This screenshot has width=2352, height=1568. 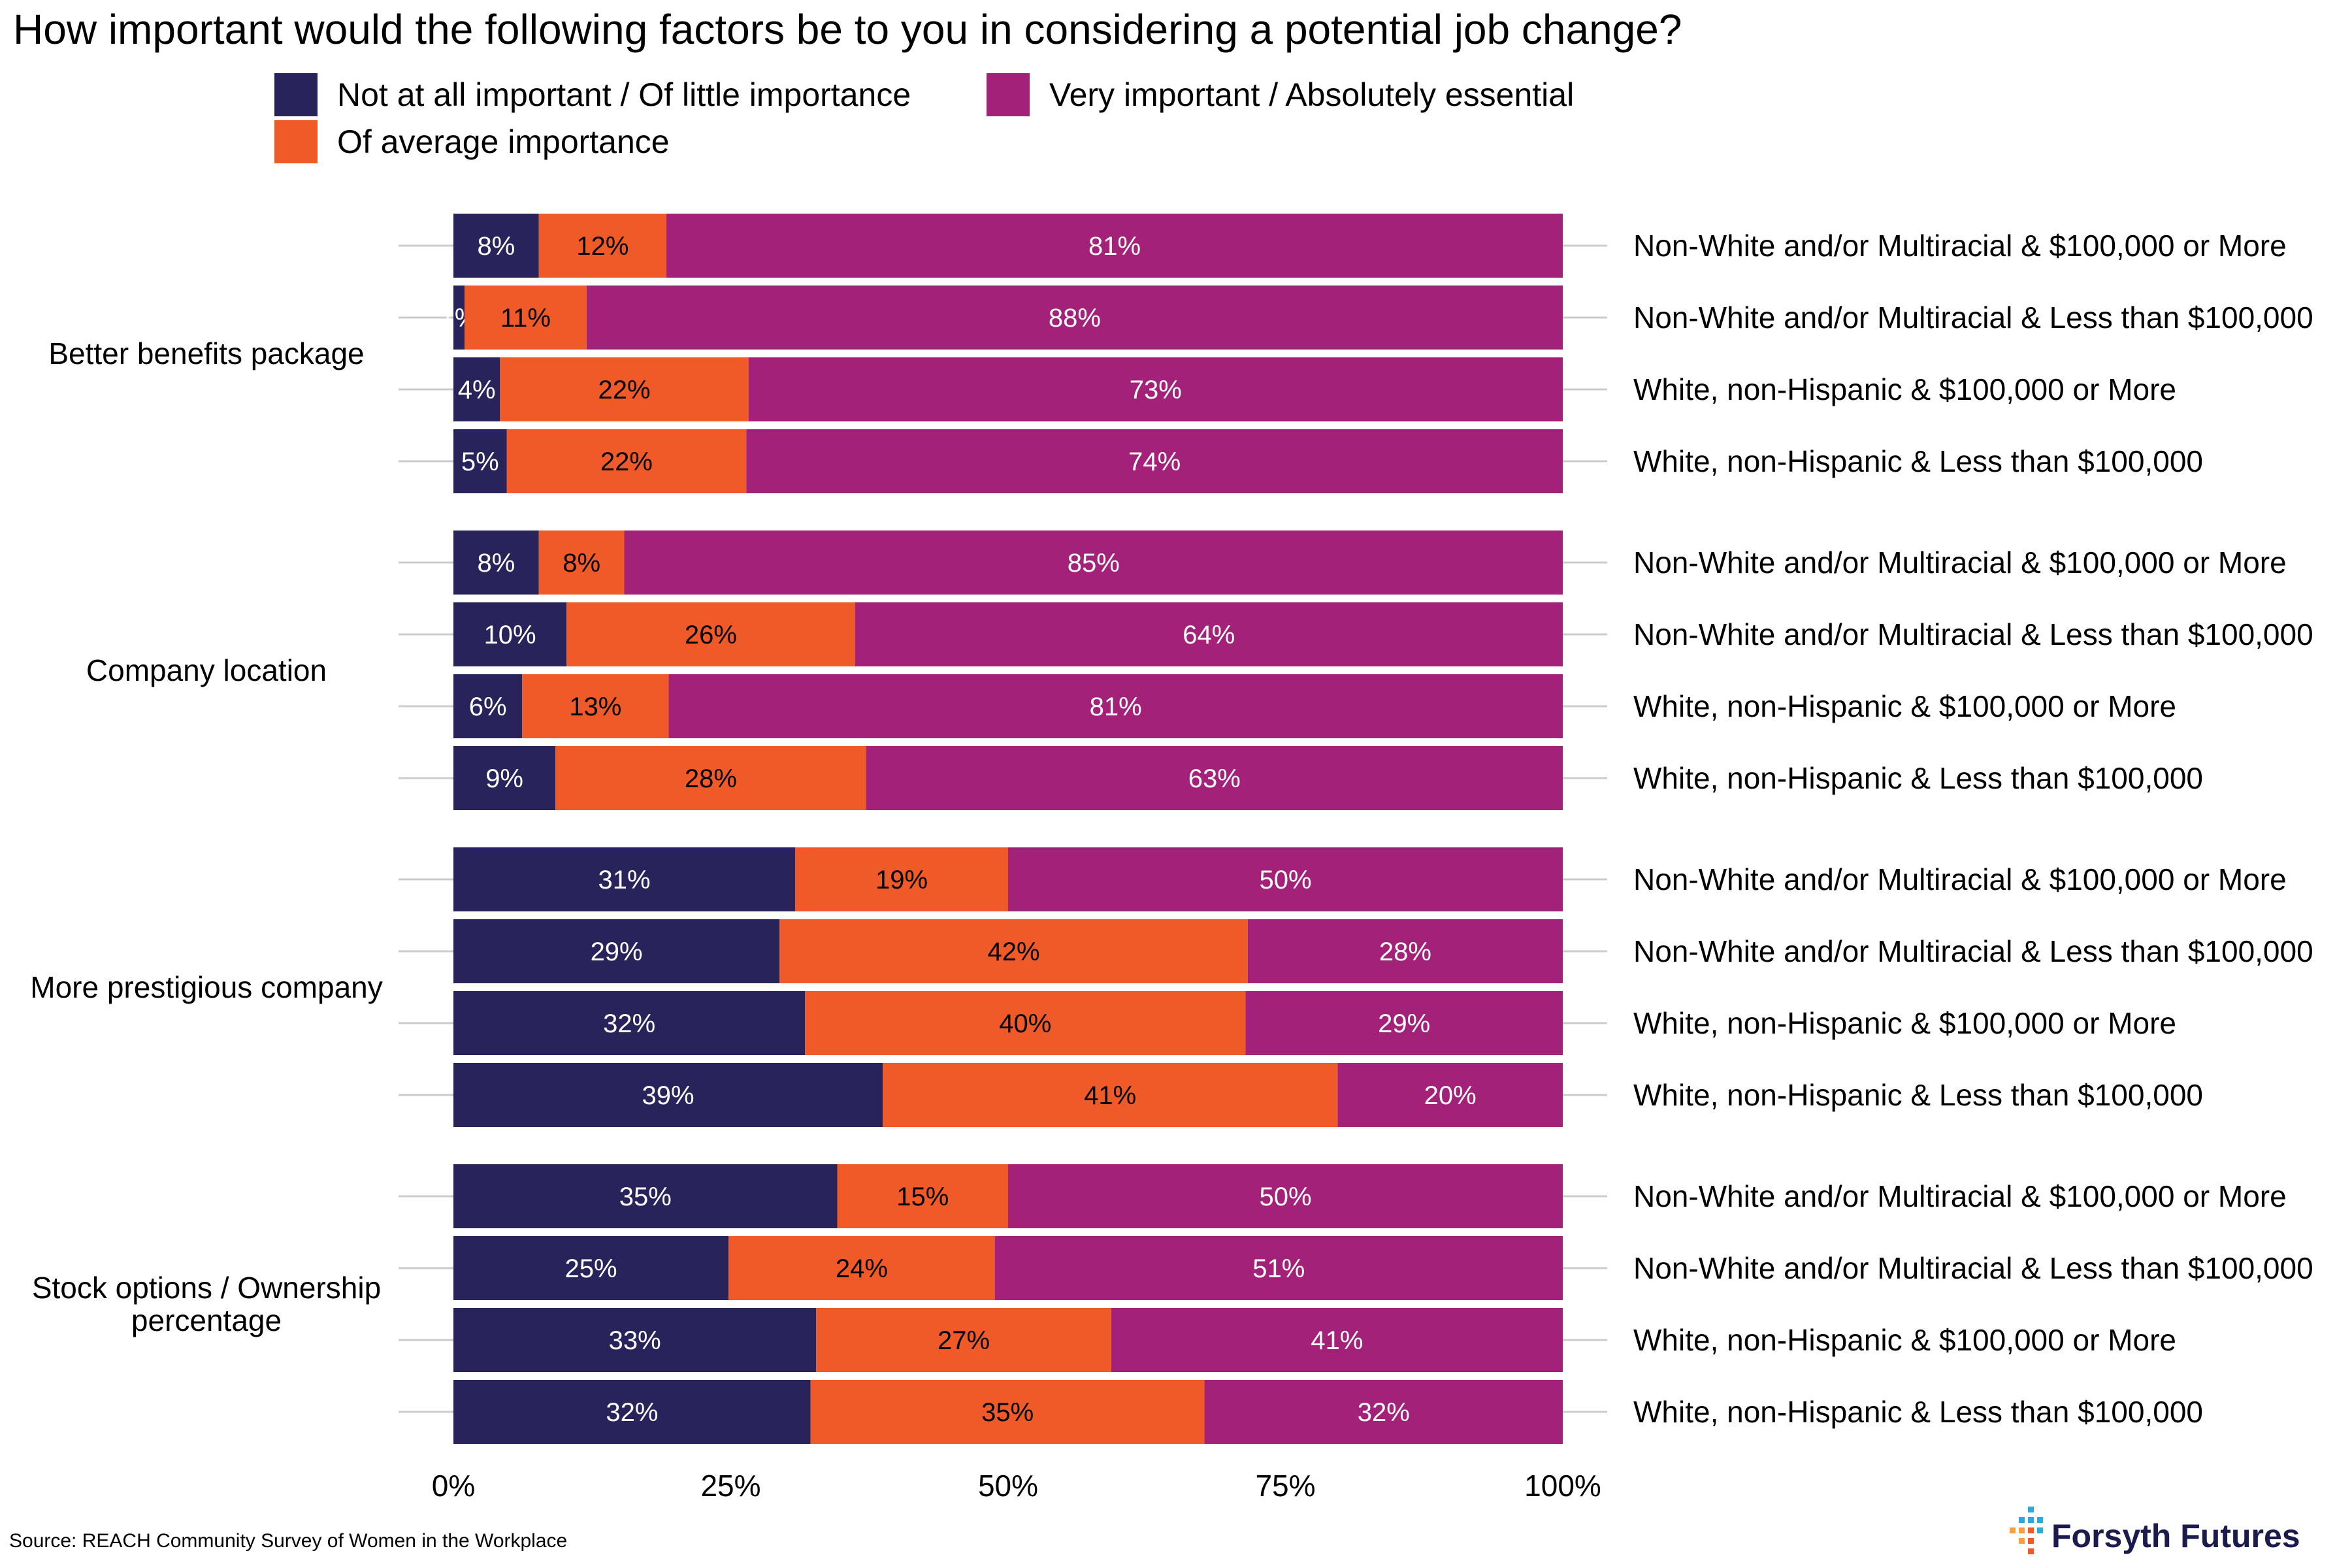 I want to click on data-label: 41%, so click(x=1337, y=1340).